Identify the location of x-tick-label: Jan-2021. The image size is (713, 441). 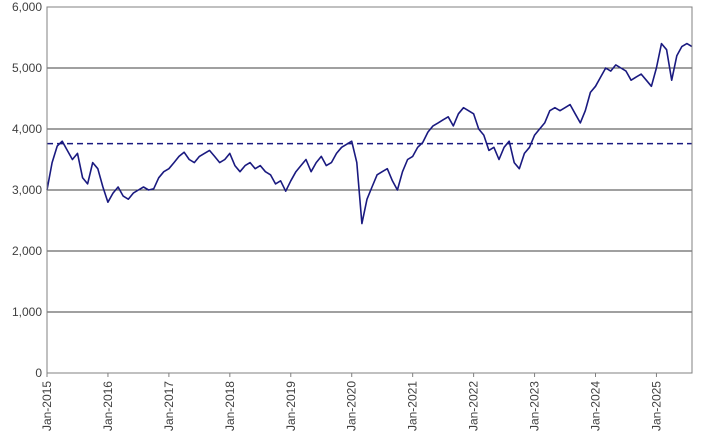
(413, 406).